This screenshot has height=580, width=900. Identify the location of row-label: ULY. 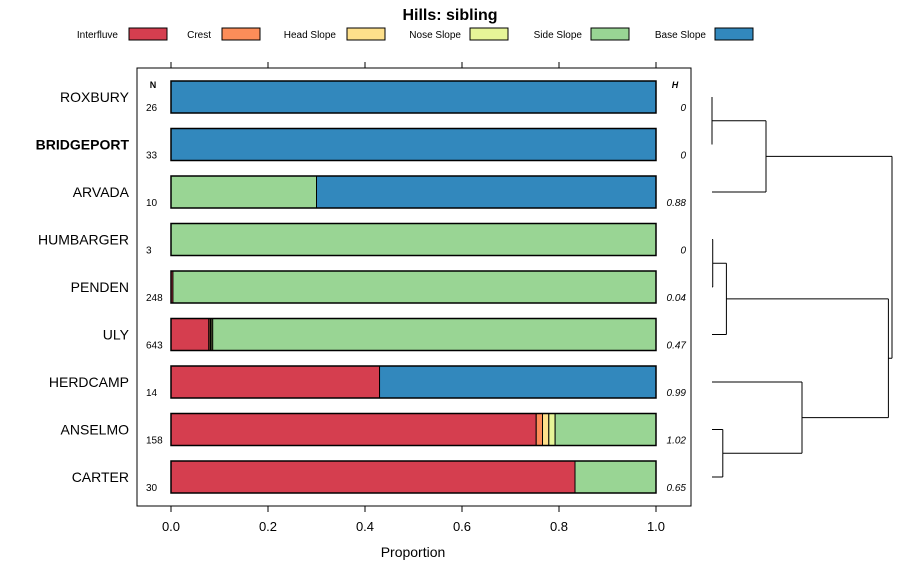
(116, 335).